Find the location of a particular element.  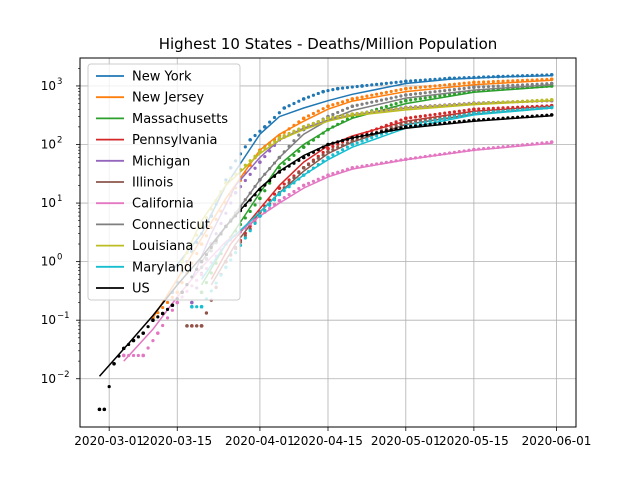

legend-label: US is located at coordinates (141, 289).